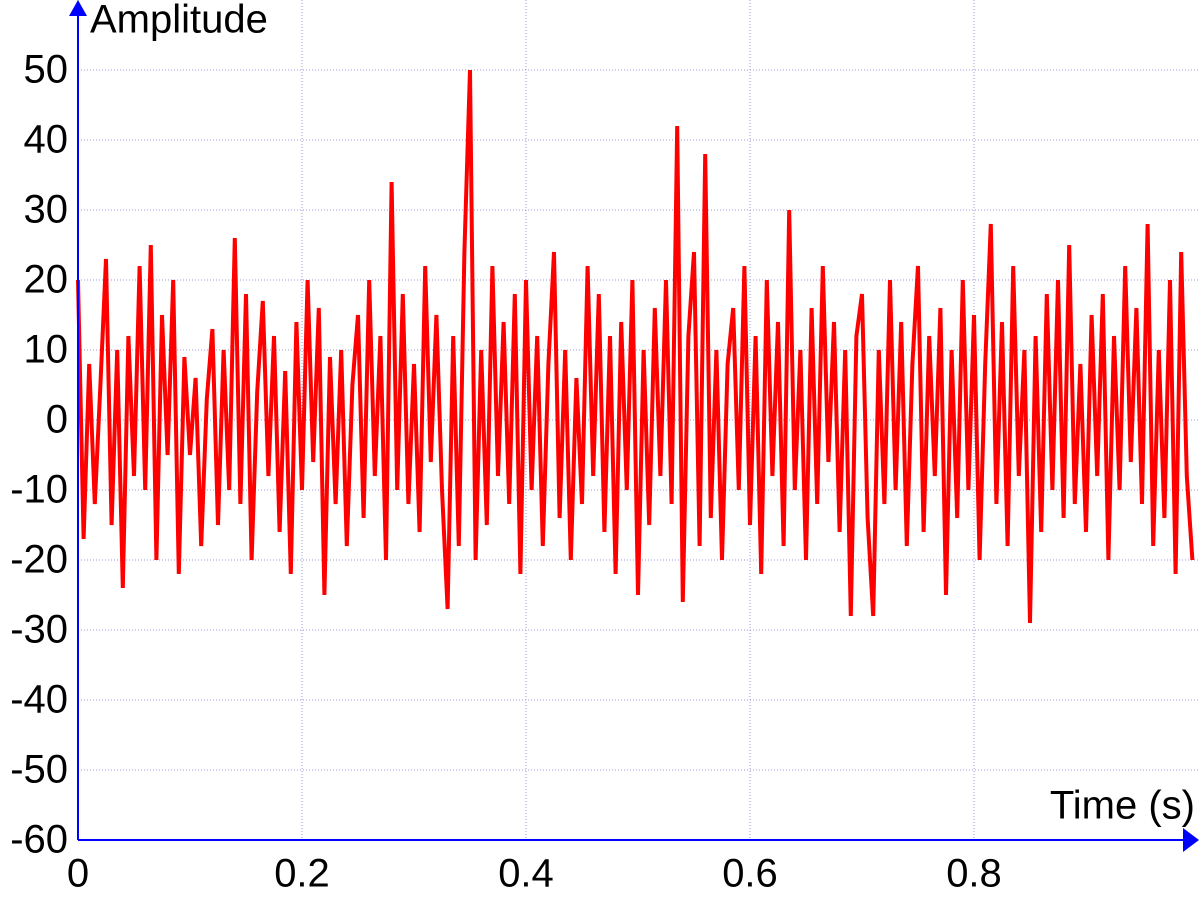  Describe the element at coordinates (46, 140) in the screenshot. I see `y-tick-label: 40` at that location.